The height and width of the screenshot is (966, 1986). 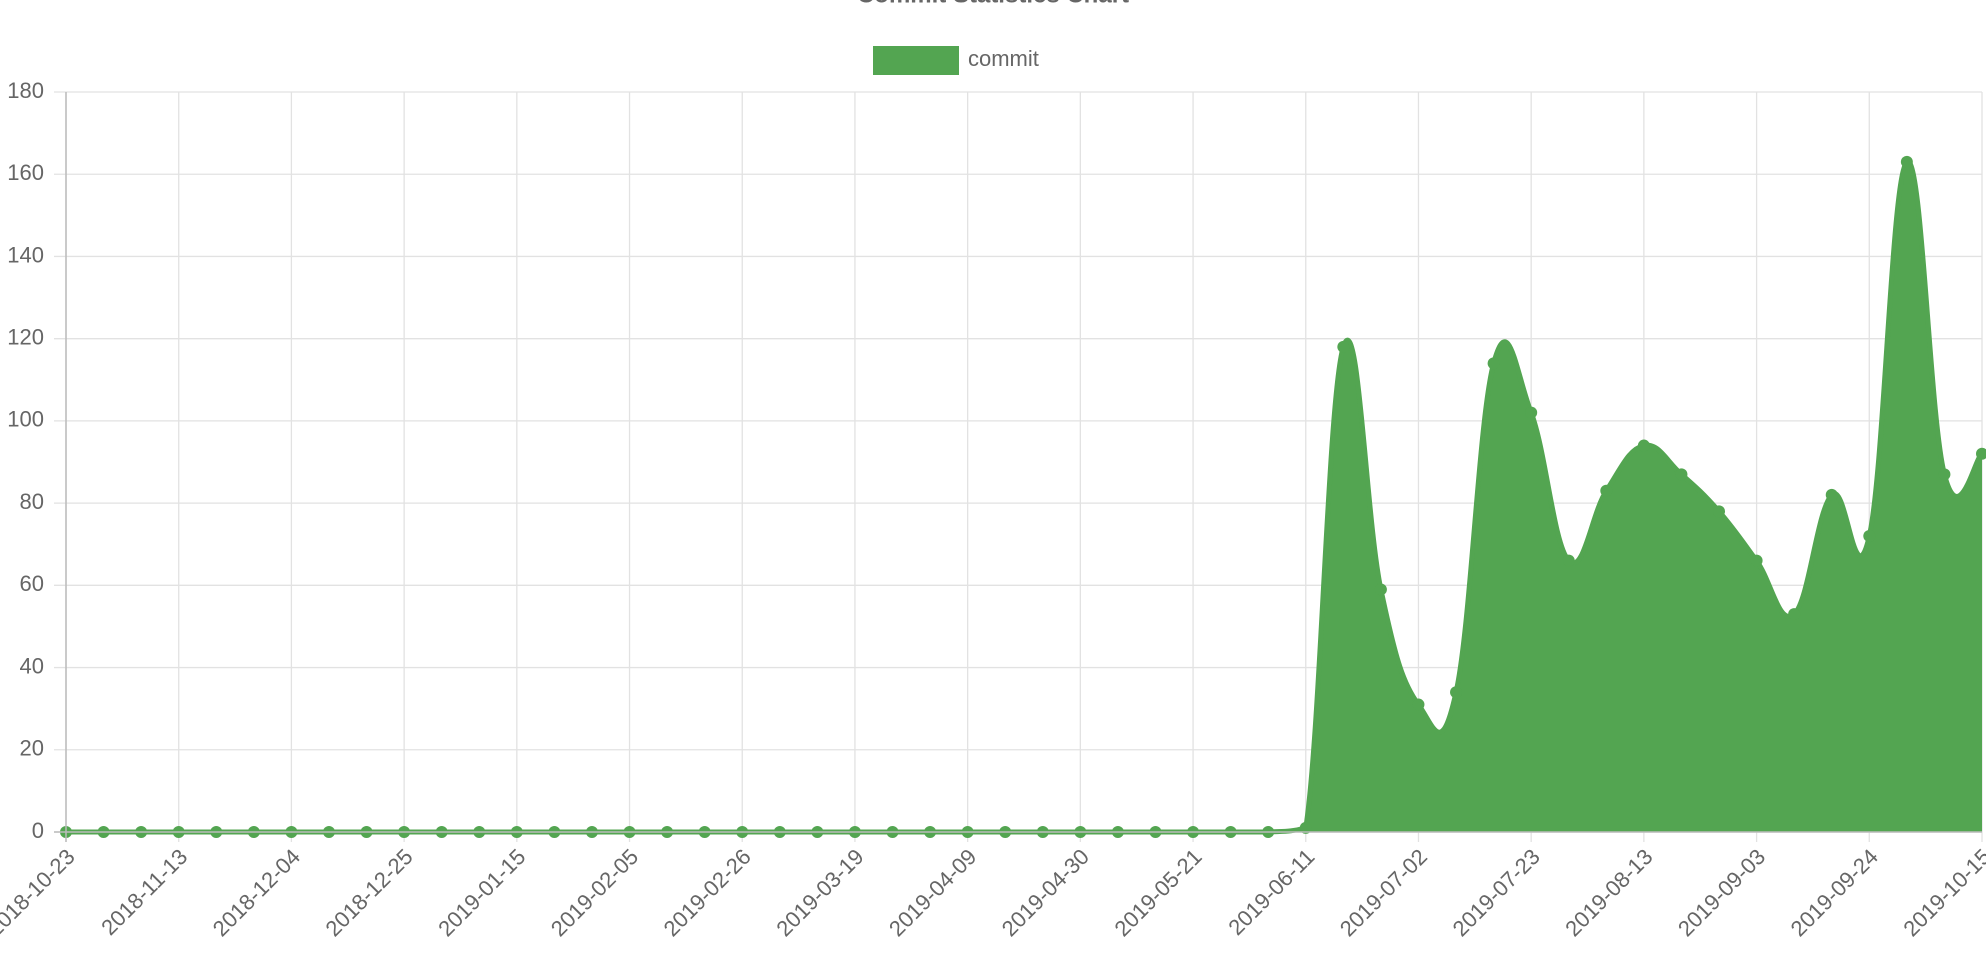 I want to click on x-tick-label: 2019-04-30, so click(x=1045, y=892).